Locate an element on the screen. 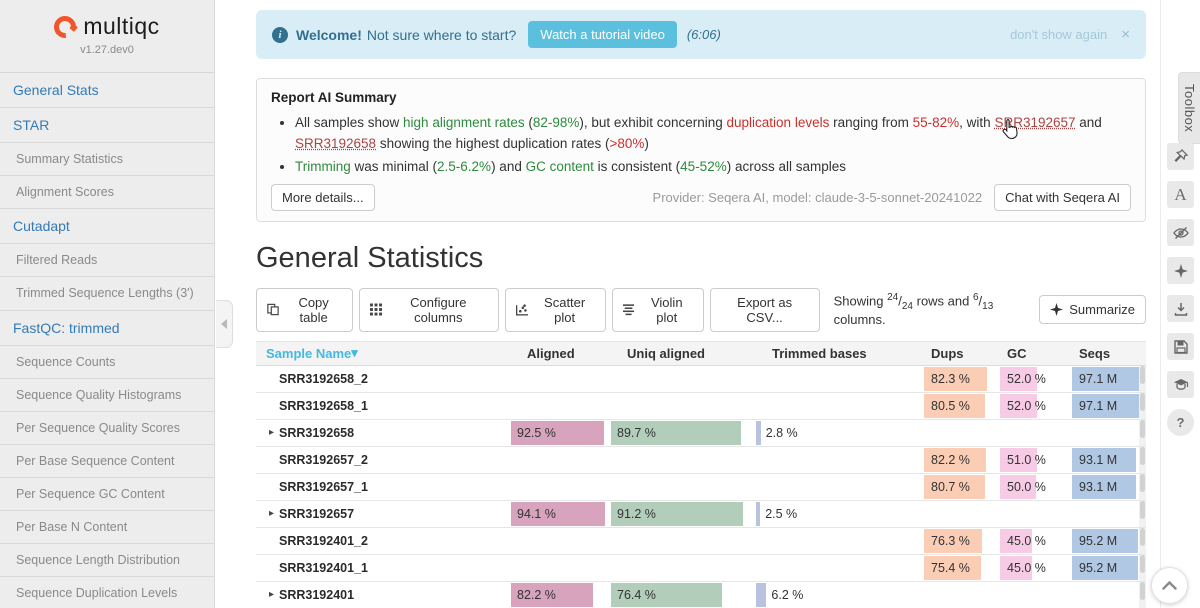 The width and height of the screenshot is (1200, 608). sidebar-item: Sequence Quality Histograms is located at coordinates (107, 395).